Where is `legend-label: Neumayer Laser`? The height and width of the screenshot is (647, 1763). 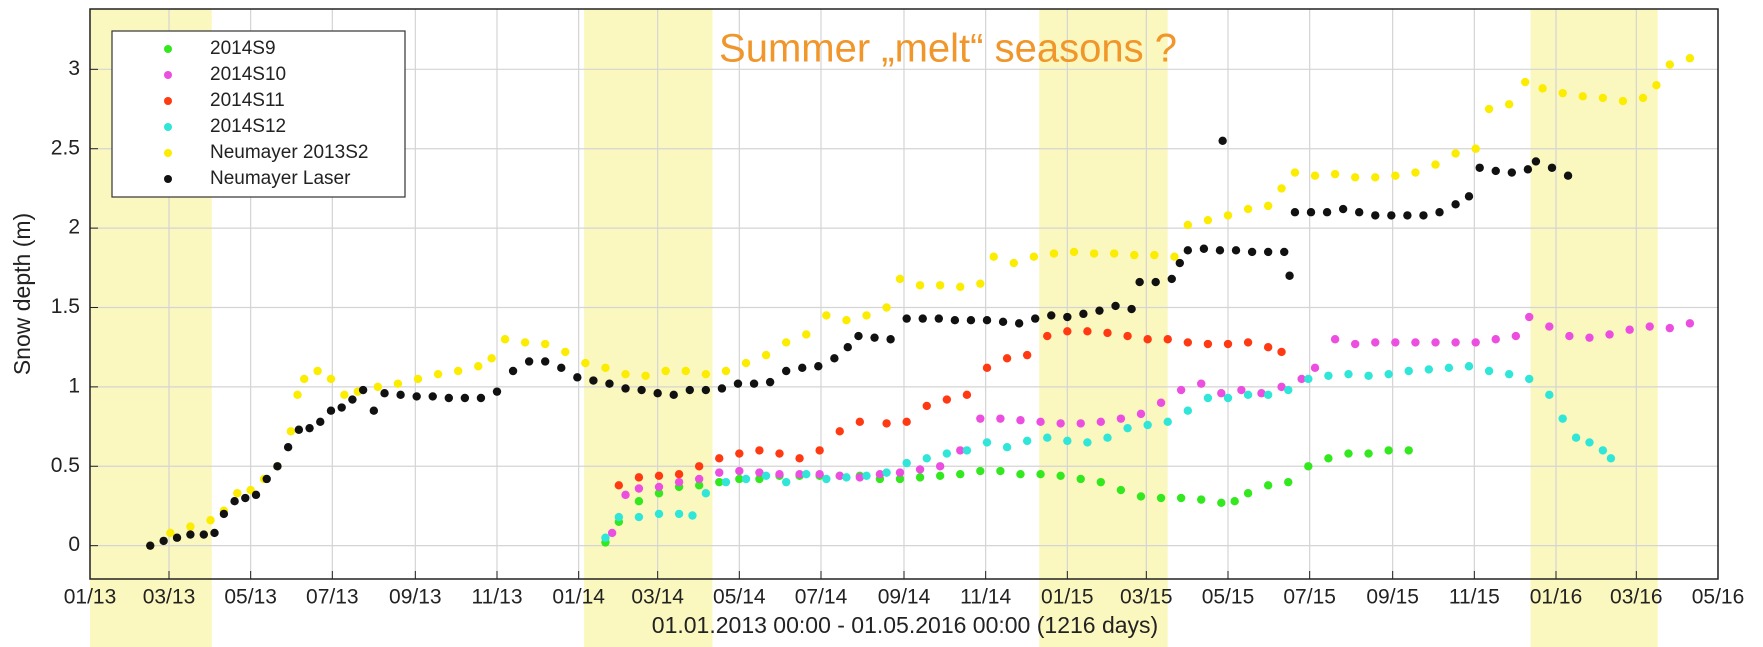 legend-label: Neumayer Laser is located at coordinates (280, 178).